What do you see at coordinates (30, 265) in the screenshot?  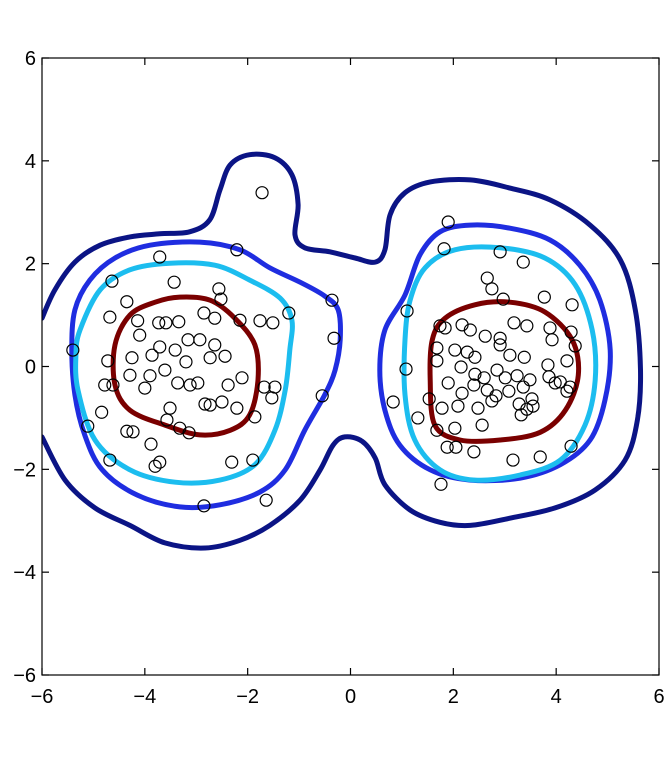 I see `y-tick-label: 2` at bounding box center [30, 265].